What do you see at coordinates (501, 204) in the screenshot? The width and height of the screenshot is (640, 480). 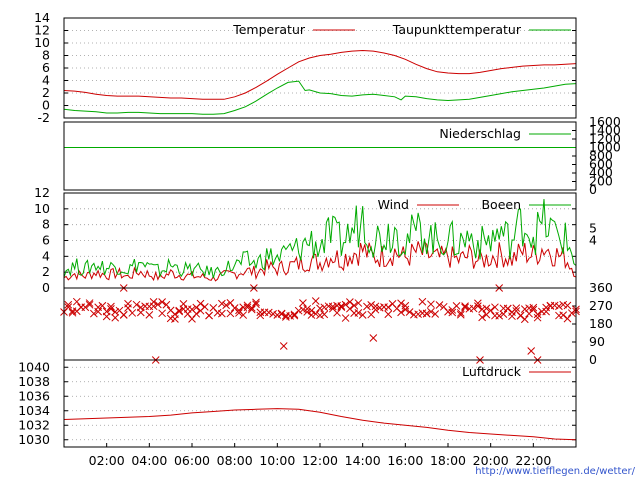 I see `legend-label: Boeen` at bounding box center [501, 204].